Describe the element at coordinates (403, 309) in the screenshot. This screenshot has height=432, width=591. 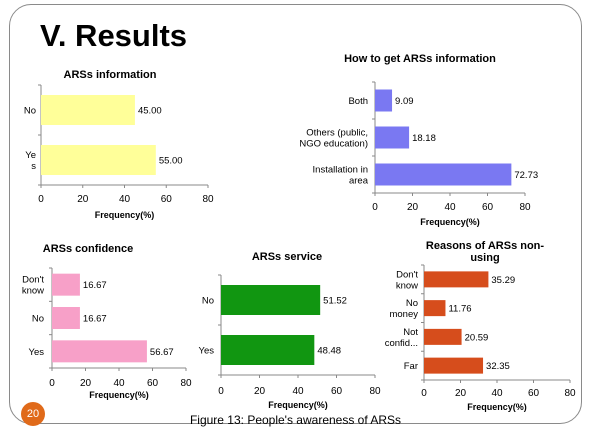
I see `category-label: No money` at that location.